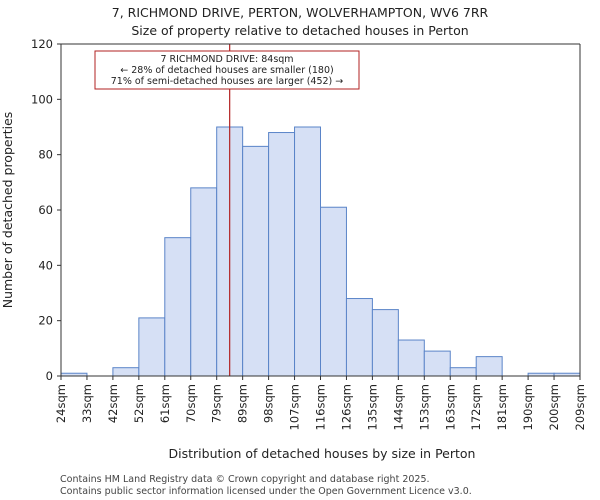 Image resolution: width=600 pixels, height=500 pixels. Describe the element at coordinates (226, 59) in the screenshot. I see `annotation-line-1: 7 RICHMOND DRIVE: 84sqm` at that location.